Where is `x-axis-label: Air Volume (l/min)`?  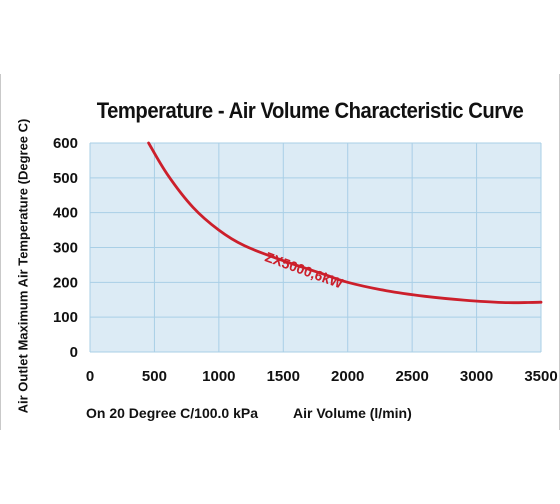
x-axis-label: Air Volume (l/min) is located at coordinates (352, 413).